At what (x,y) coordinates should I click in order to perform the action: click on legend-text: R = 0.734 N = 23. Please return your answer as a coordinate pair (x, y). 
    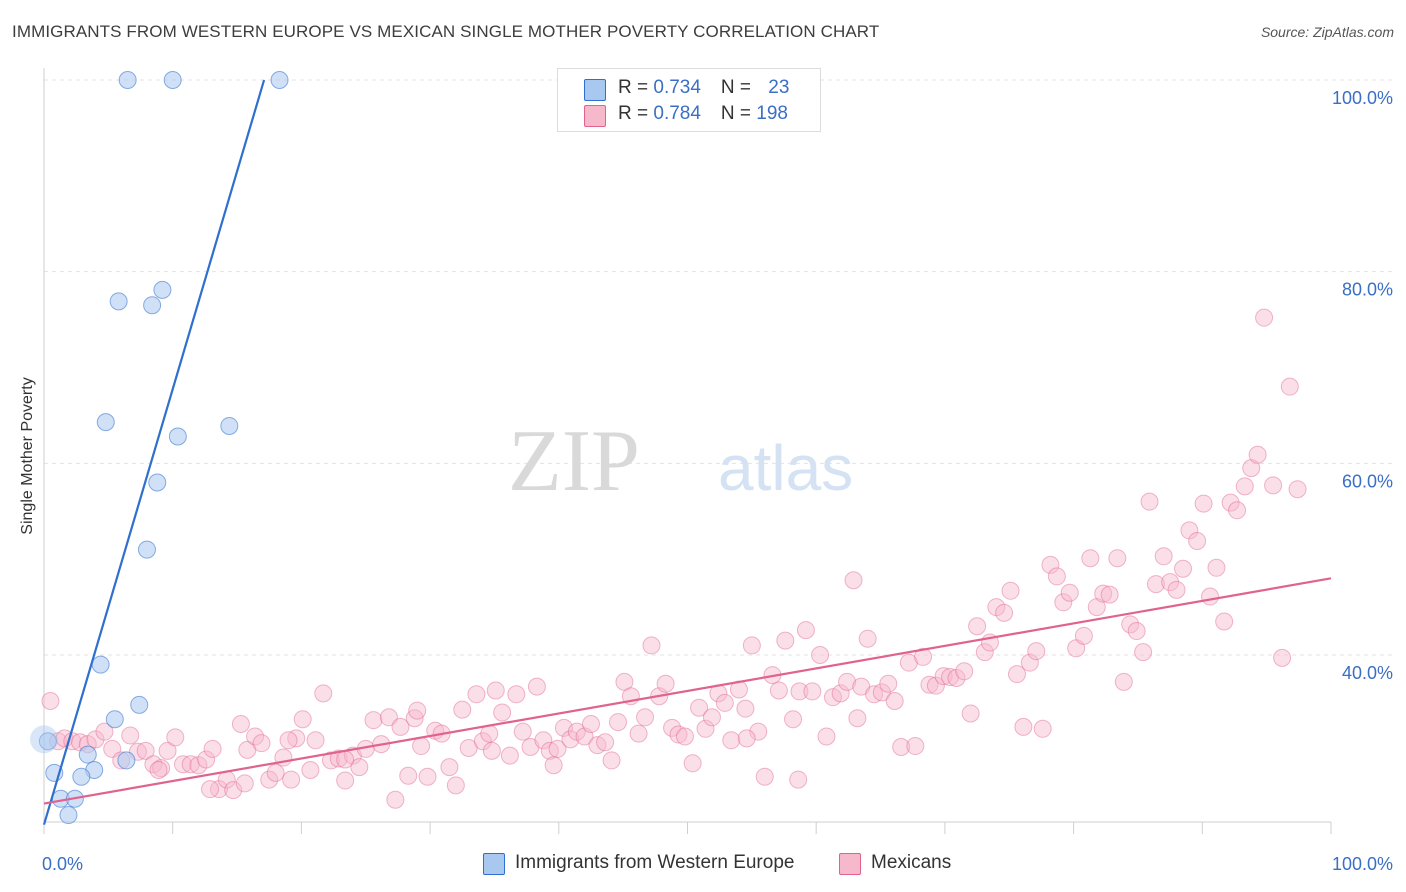
    Looking at the image, I should click on (703, 88).